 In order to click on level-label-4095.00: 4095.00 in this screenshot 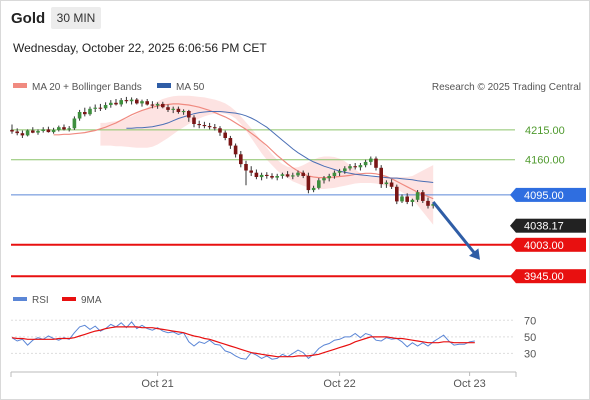, I will do `click(548, 194)`.